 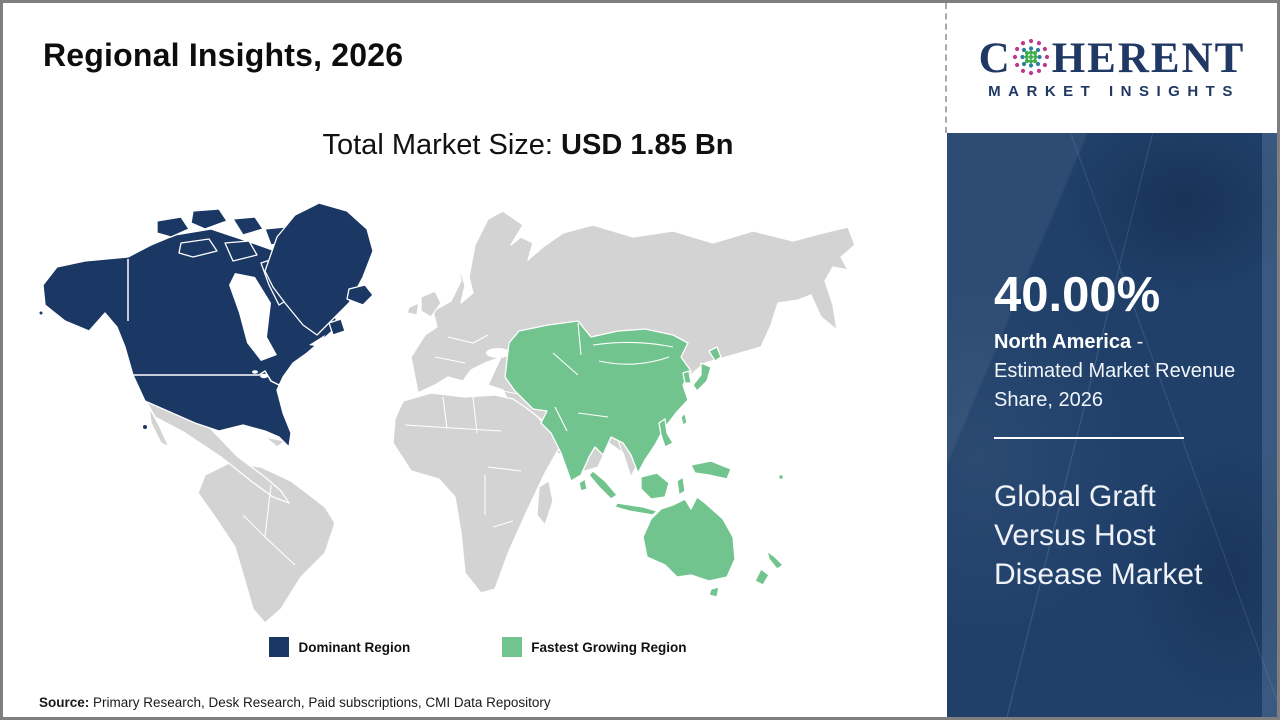 I want to click on market-name: Global Graft Versus Host Disease Market, so click(x=1098, y=535).